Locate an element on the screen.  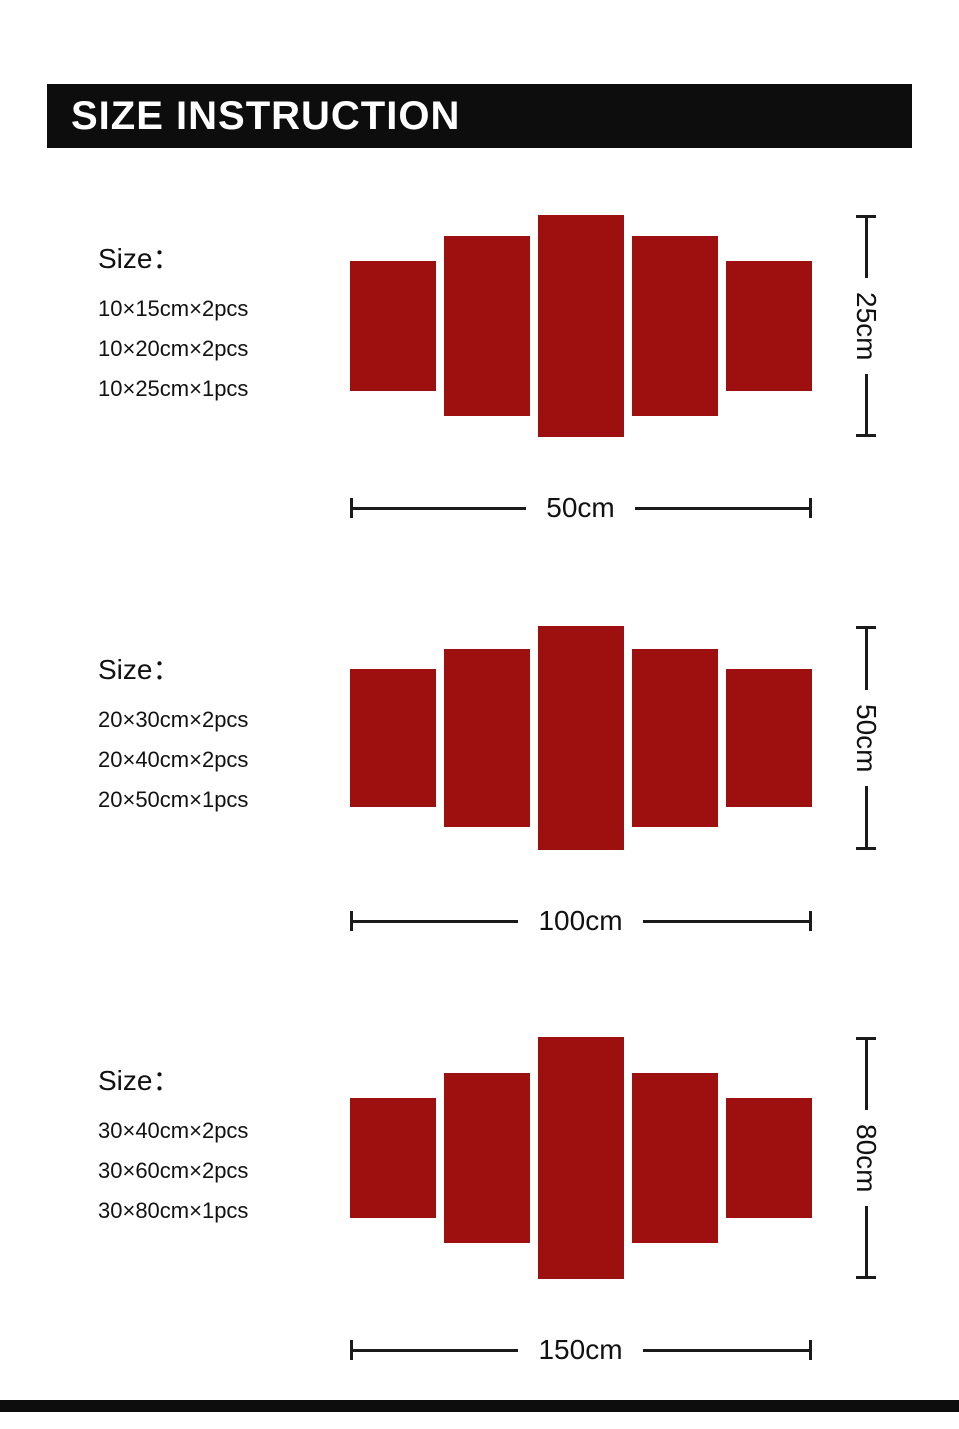
panel-diagram: 150cm is located at coordinates (580, 1201).